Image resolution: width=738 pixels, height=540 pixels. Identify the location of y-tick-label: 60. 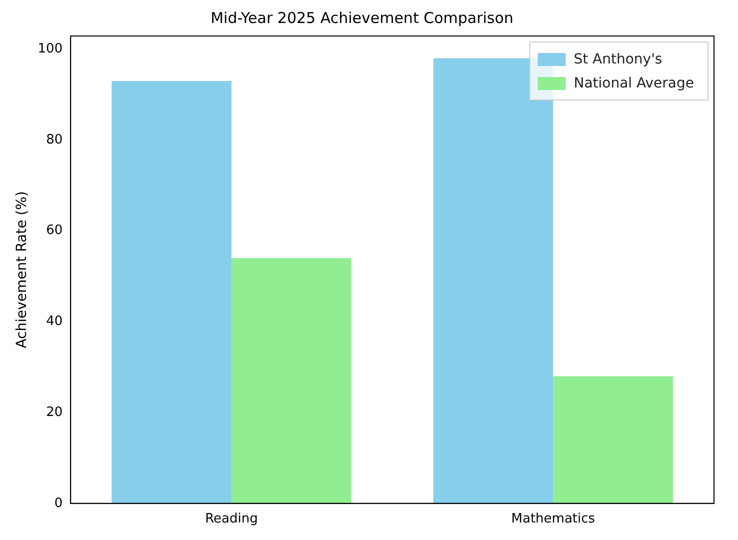
(54, 230).